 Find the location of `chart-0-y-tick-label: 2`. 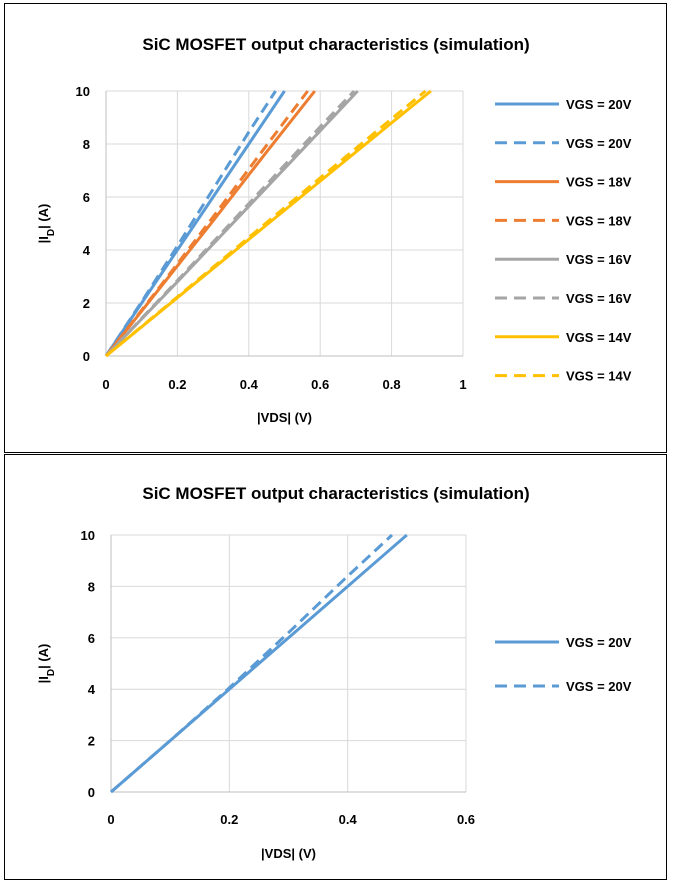

chart-0-y-tick-label: 2 is located at coordinates (86, 303).